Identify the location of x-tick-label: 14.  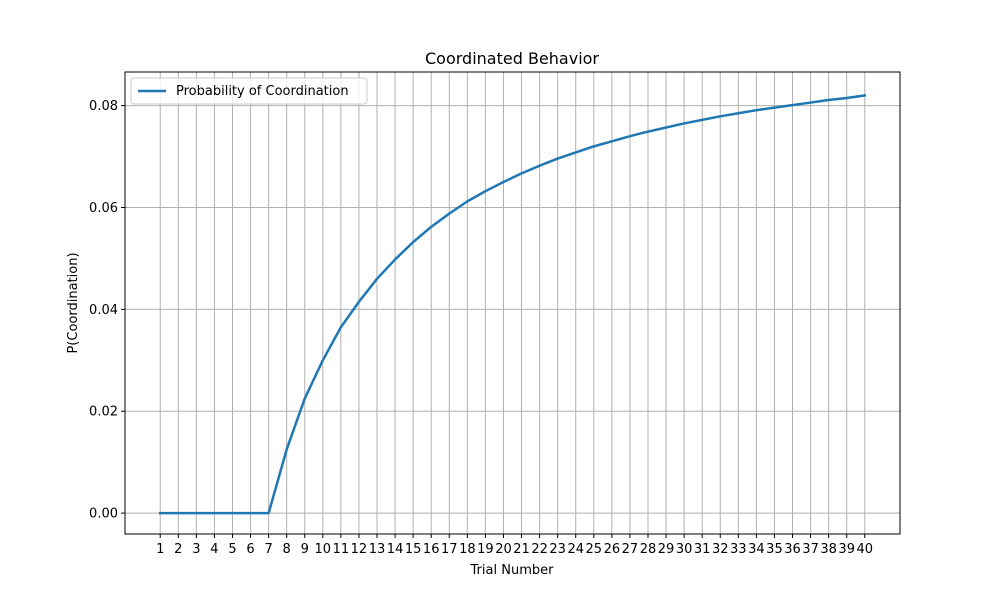
(395, 549).